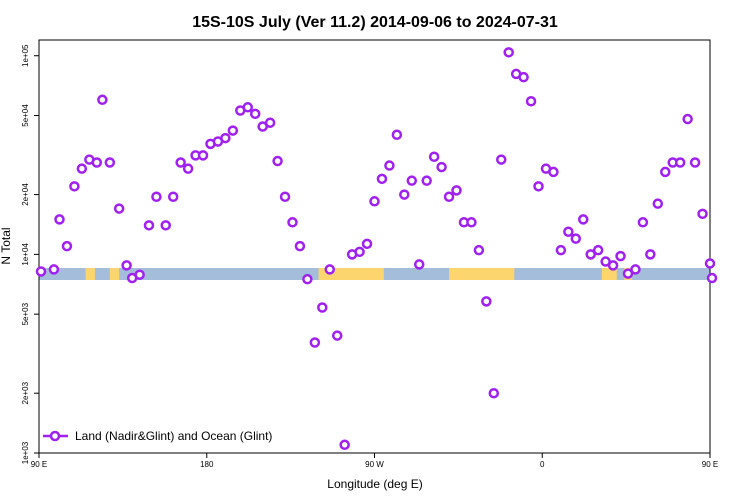  What do you see at coordinates (55, 436) in the screenshot?
I see `legend-marker` at bounding box center [55, 436].